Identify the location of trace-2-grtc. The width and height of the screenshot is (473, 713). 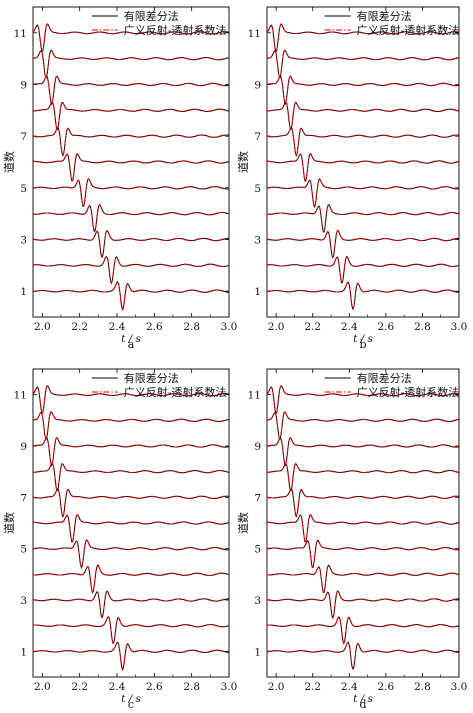
(131, 629).